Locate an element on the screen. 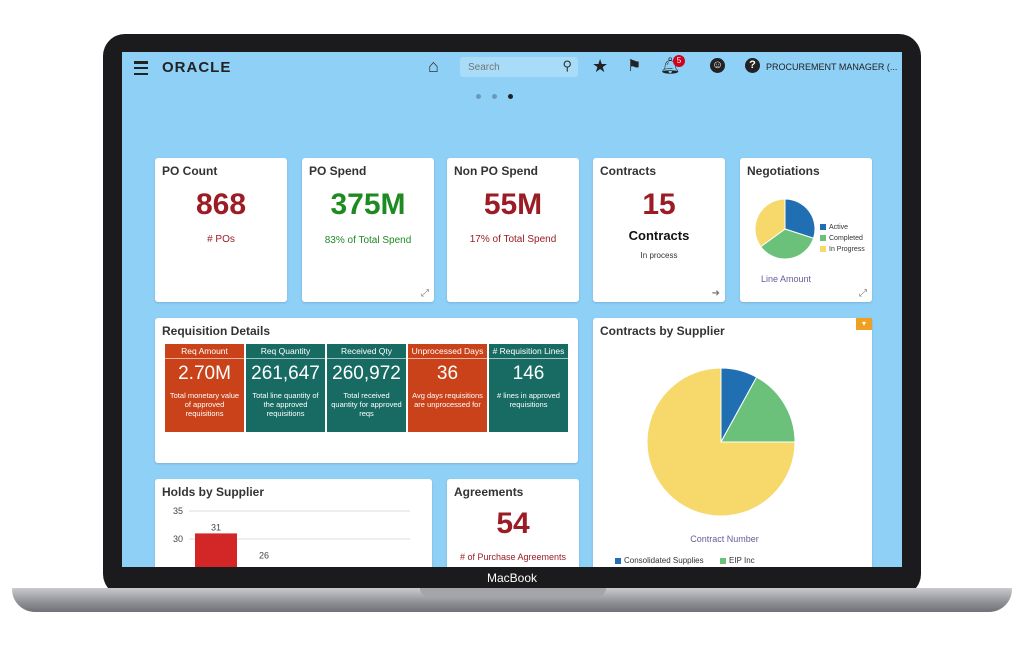 The height and width of the screenshot is (649, 1024). contracts-supplier-caption: Contract Number is located at coordinates (724, 539).